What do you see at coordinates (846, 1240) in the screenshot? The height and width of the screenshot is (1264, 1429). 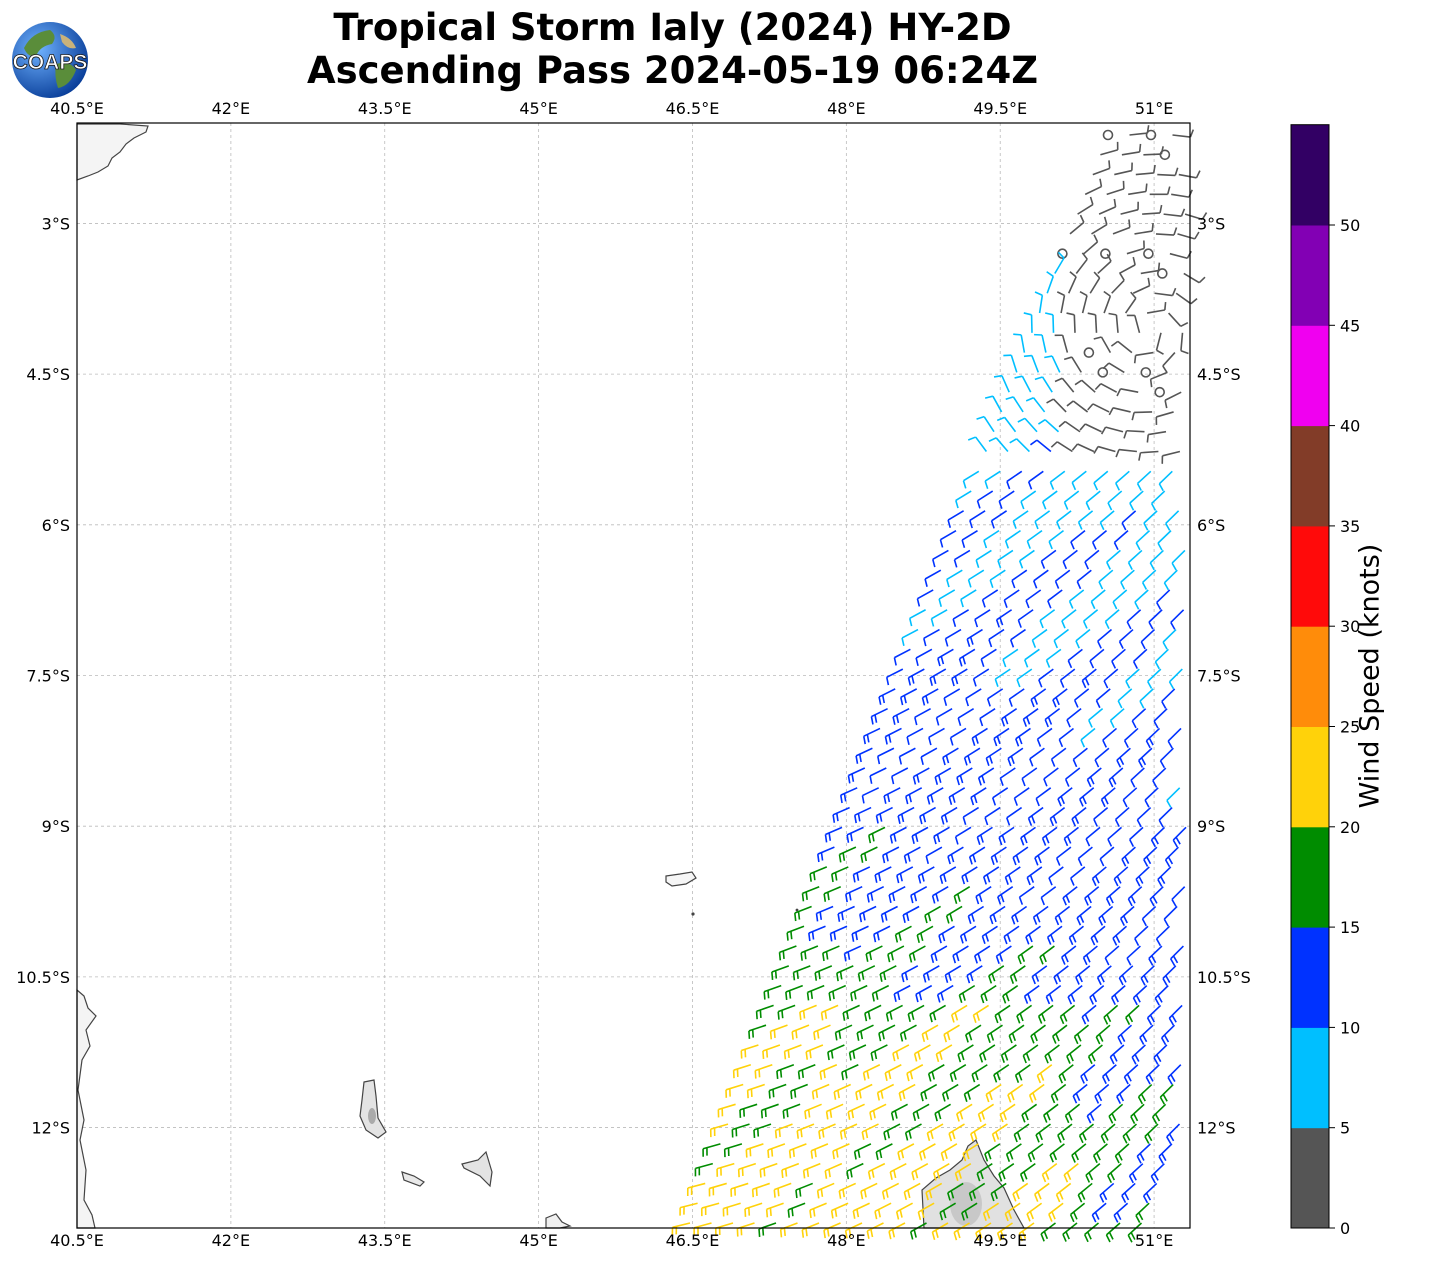 I see `lon-label-bottom: 48°E` at bounding box center [846, 1240].